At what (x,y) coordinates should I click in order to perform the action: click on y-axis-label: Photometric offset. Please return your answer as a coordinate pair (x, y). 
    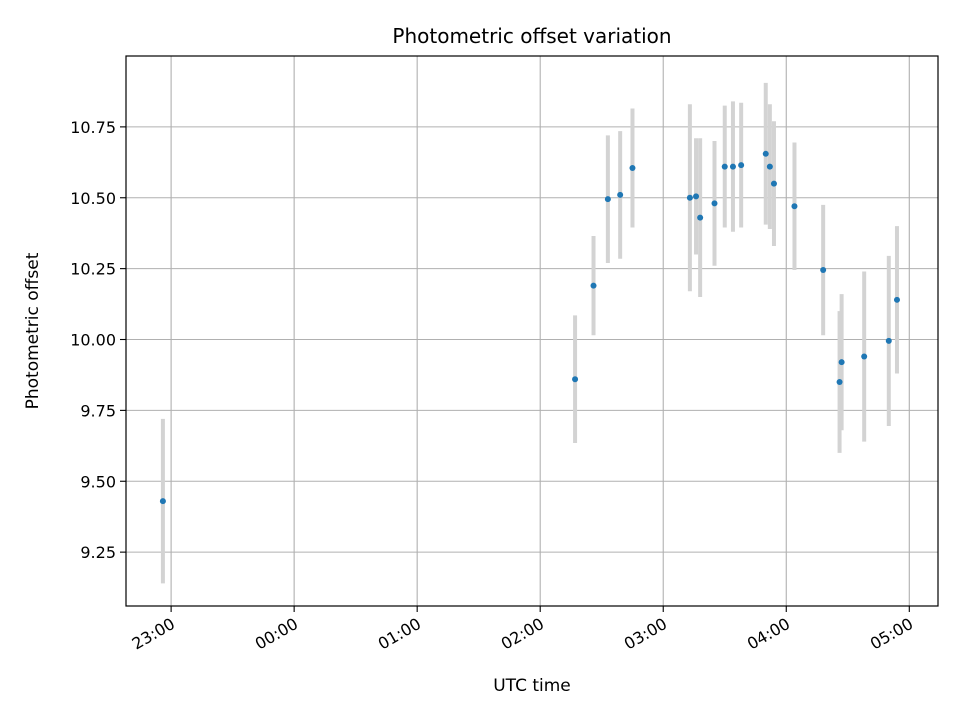
    Looking at the image, I should click on (33, 330).